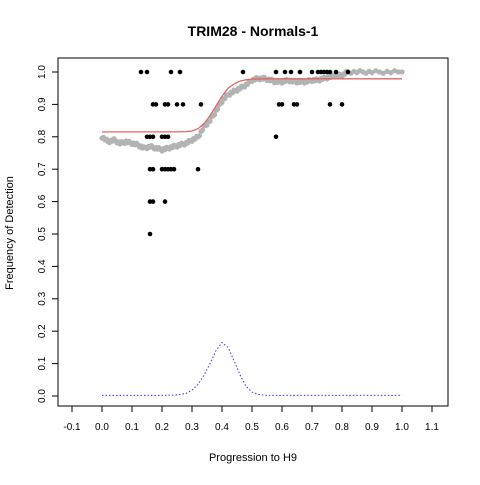 Image resolution: width=480 pixels, height=485 pixels. Describe the element at coordinates (192, 427) in the screenshot. I see `x-tick-label: 0.3` at that location.